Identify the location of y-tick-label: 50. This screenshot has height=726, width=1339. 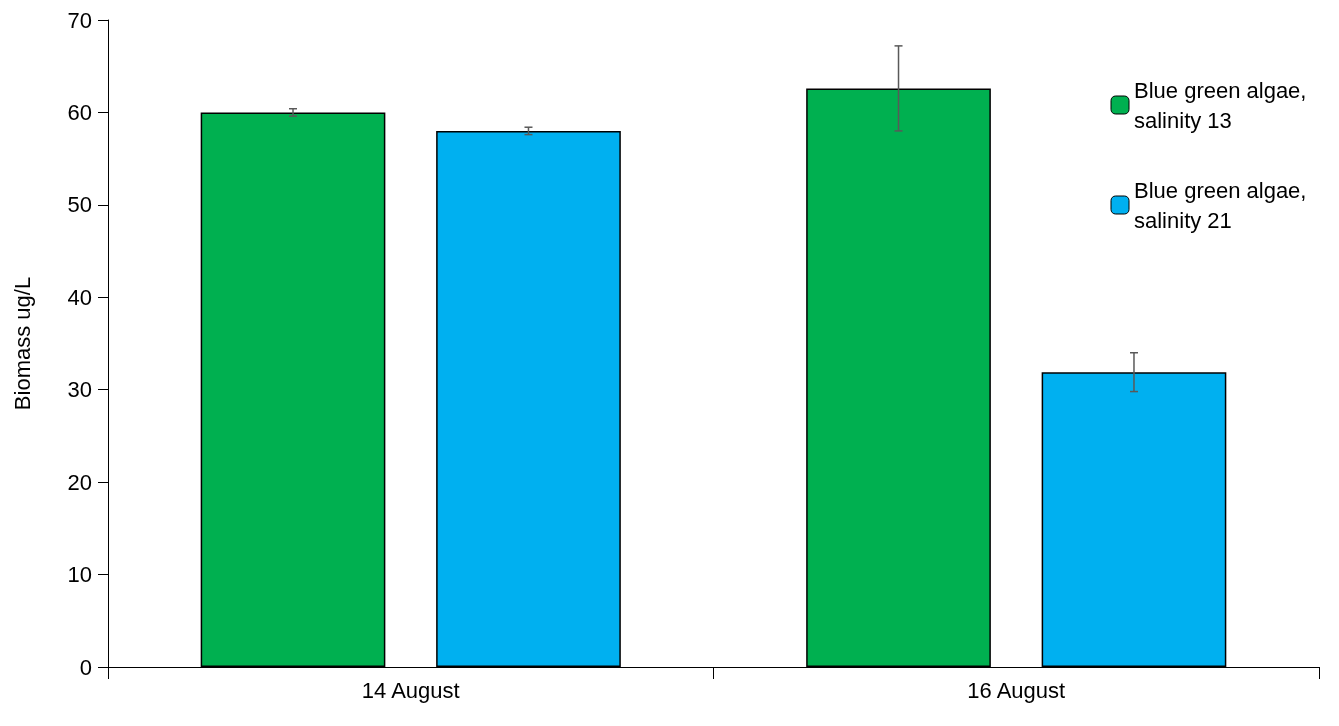
(79, 205).